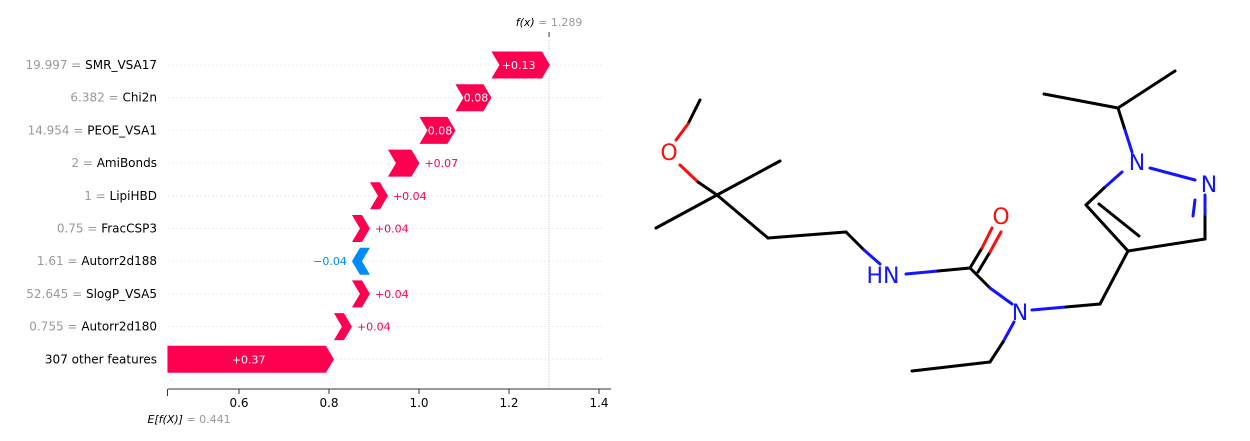  Describe the element at coordinates (58, 130) in the screenshot. I see `feature-value: 14.954 =` at that location.